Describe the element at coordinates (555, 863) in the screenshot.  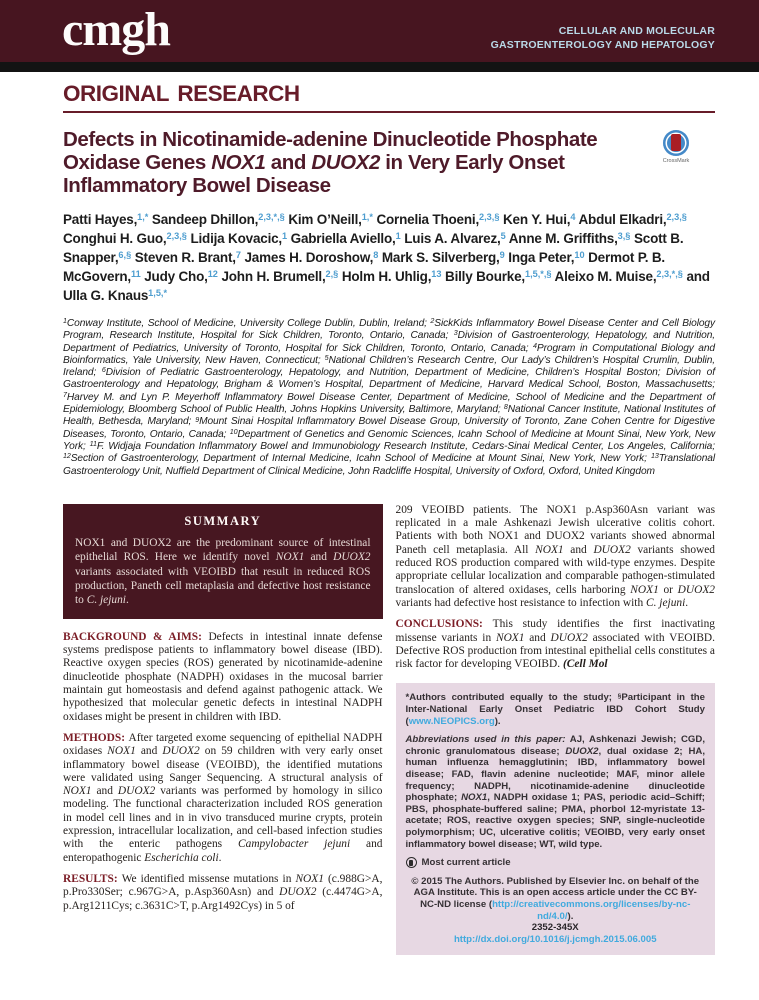
I see `most-current-article: Most current article` at that location.